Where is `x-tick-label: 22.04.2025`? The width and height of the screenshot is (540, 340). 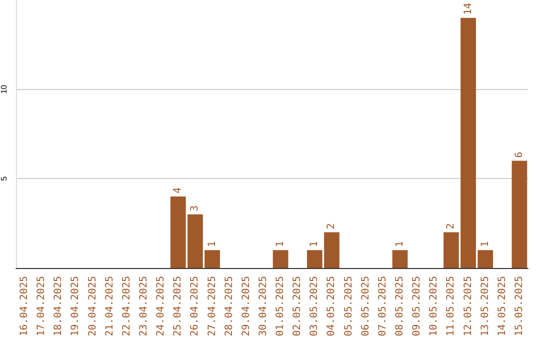
x-tick-label: 22.04.2025 is located at coordinates (126, 306).